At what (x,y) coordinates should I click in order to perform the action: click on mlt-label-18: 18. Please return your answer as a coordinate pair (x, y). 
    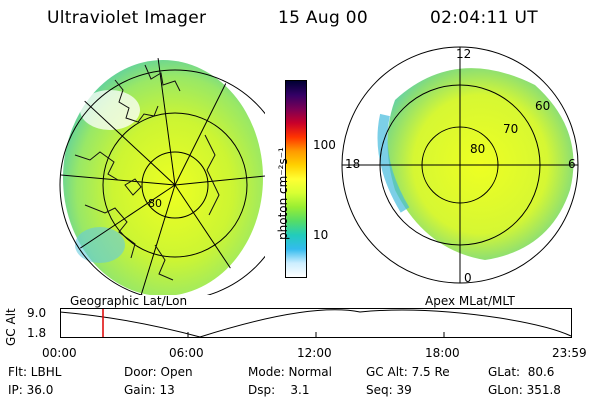
    Looking at the image, I should click on (352, 164).